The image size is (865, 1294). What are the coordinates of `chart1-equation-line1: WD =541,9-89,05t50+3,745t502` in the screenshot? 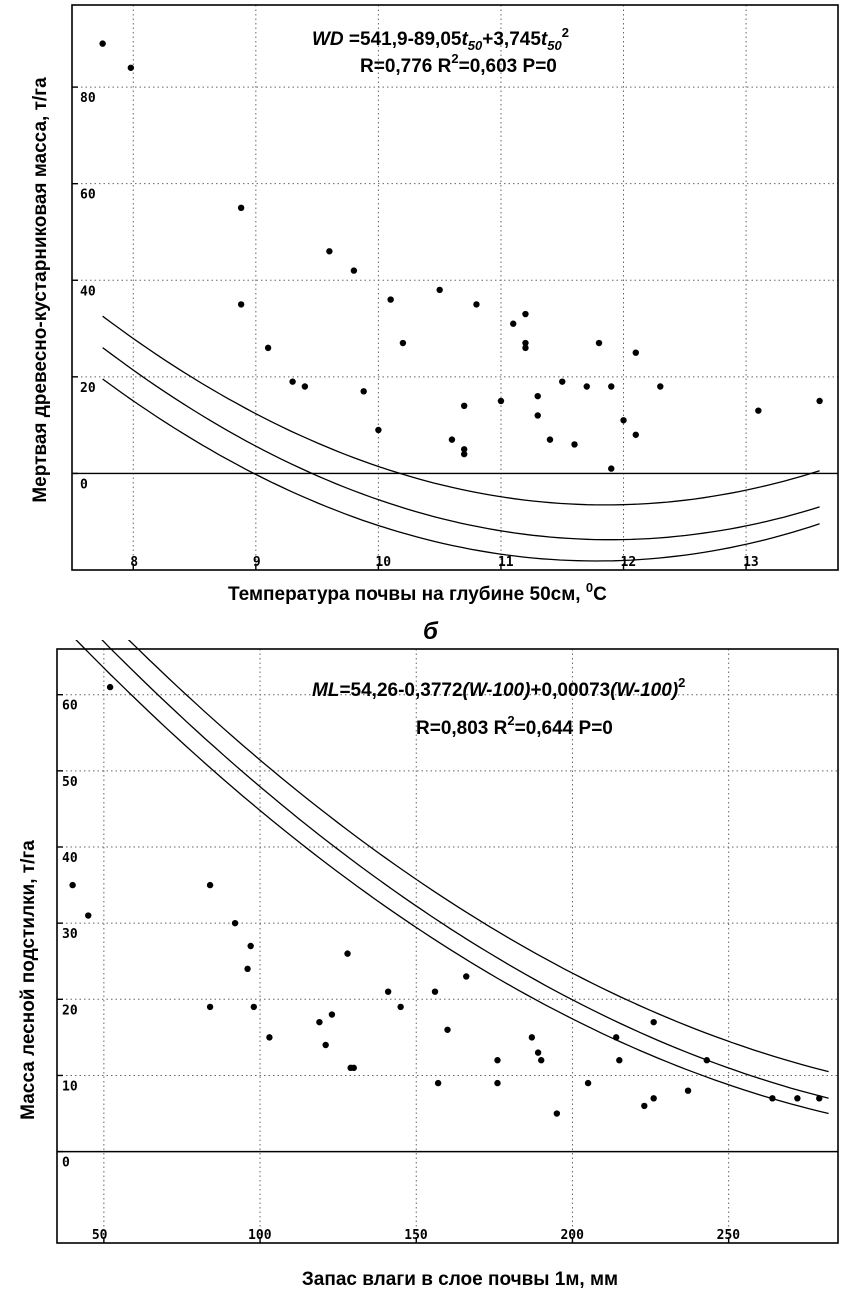 It's located at (440, 39).